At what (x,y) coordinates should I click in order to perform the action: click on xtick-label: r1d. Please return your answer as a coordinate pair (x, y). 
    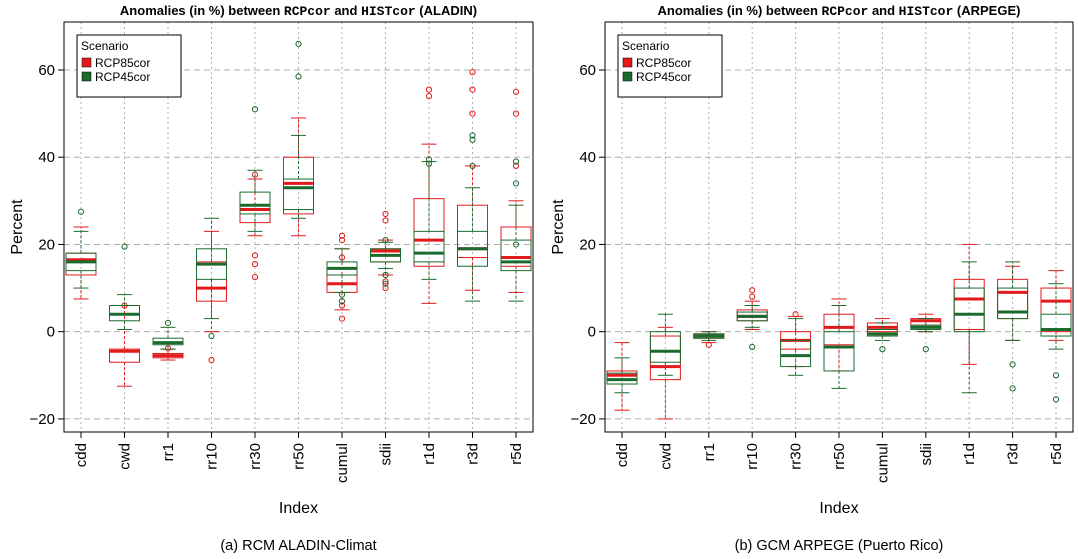
    Looking at the image, I should click on (969, 454).